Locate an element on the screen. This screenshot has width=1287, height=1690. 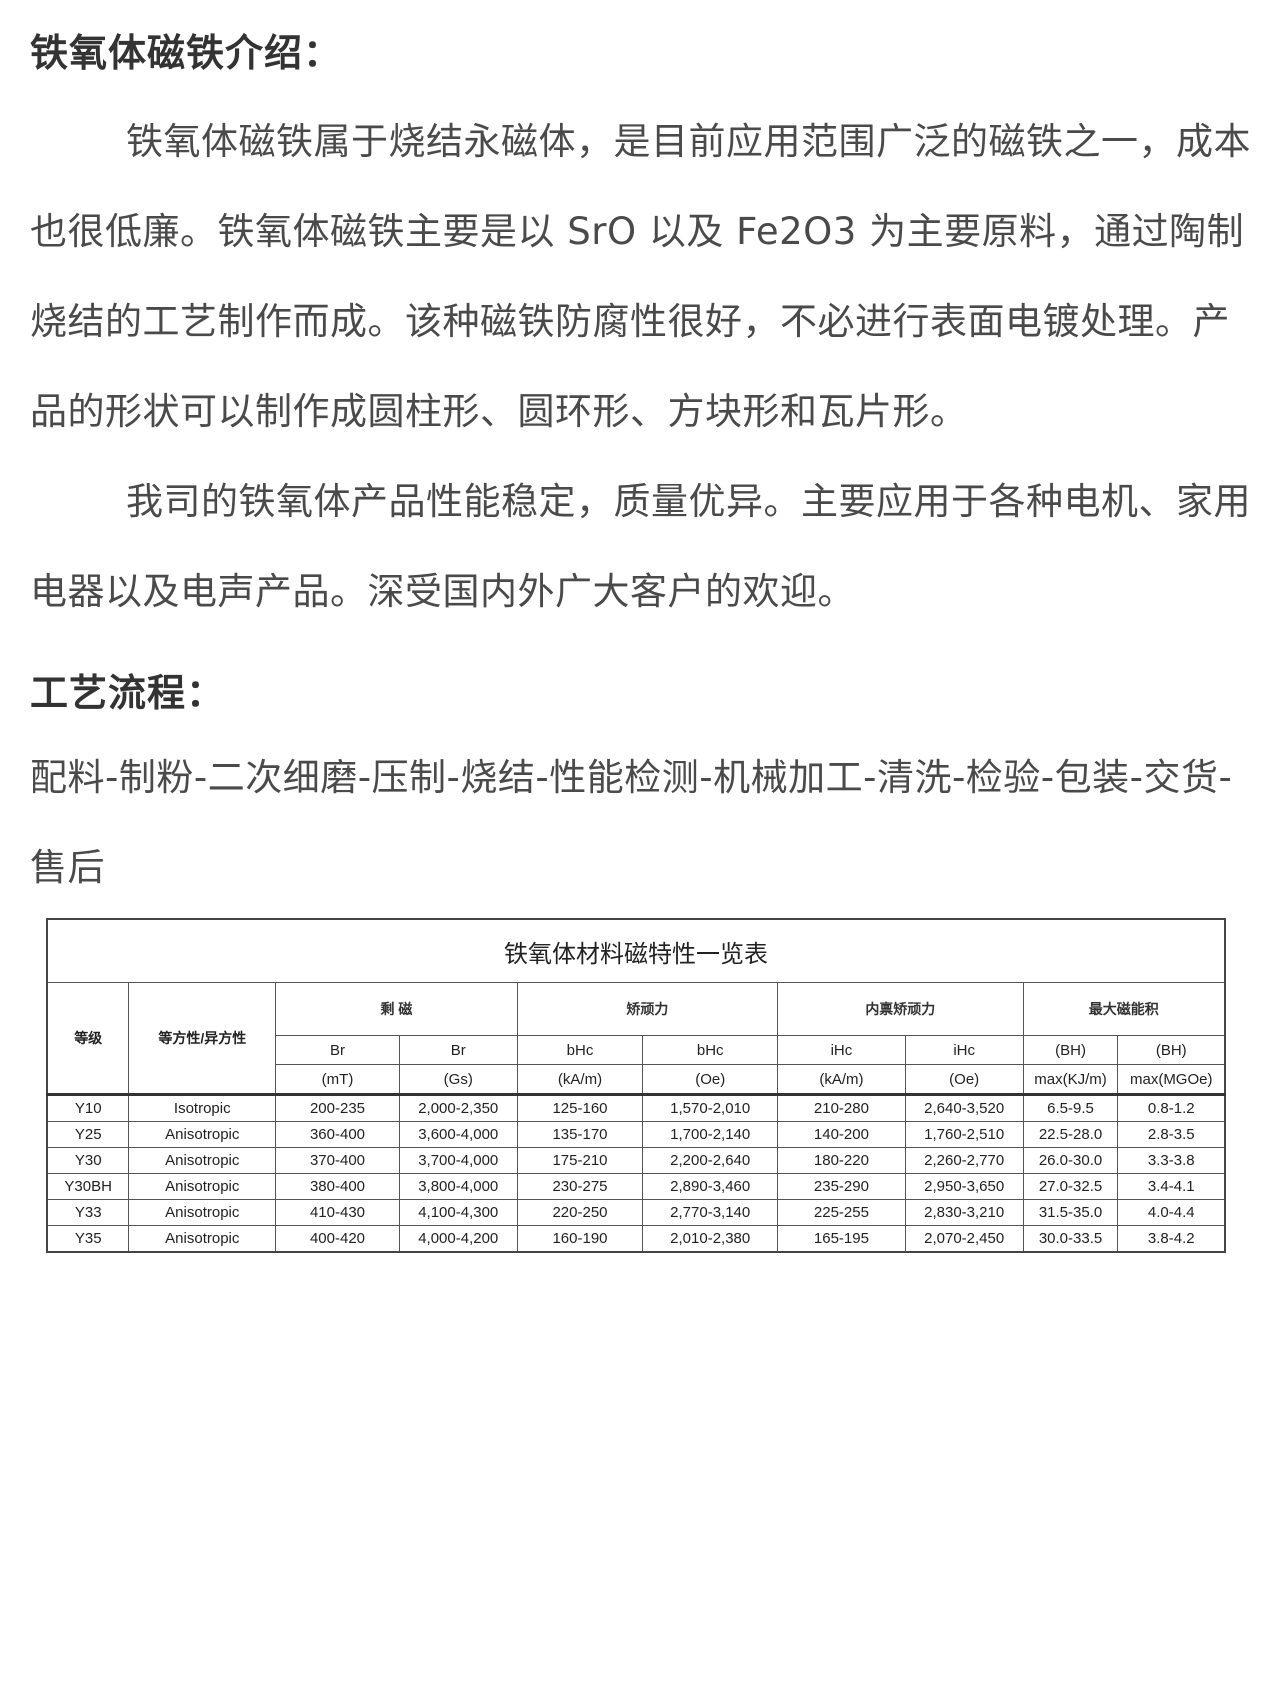
header-remanence: 剩 磁 is located at coordinates (396, 1009).